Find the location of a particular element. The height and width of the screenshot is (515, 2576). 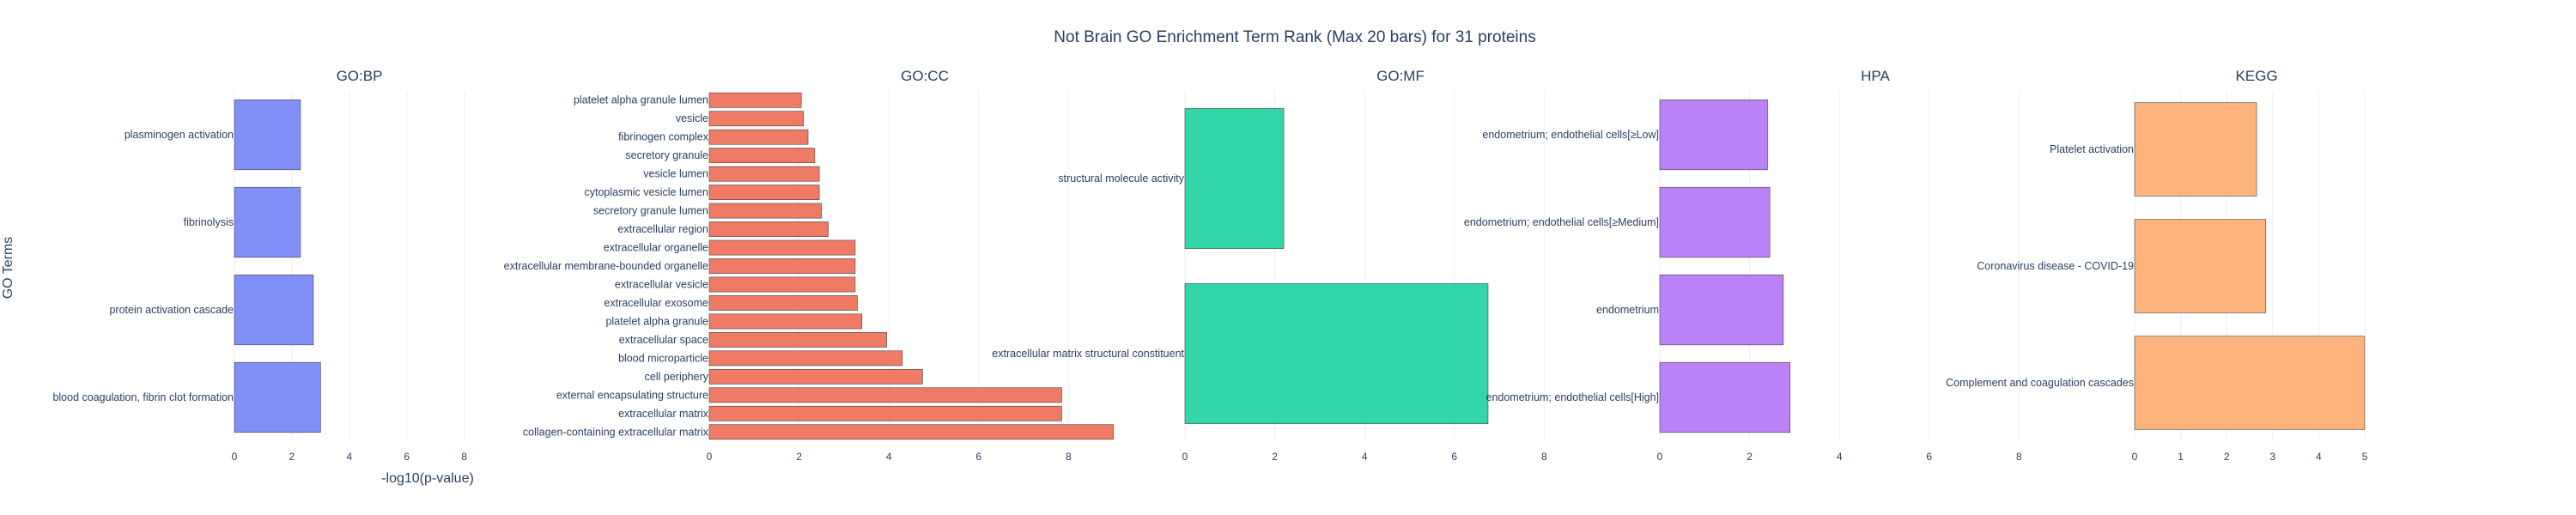

category-label: protein activation cascade is located at coordinates (171, 310).